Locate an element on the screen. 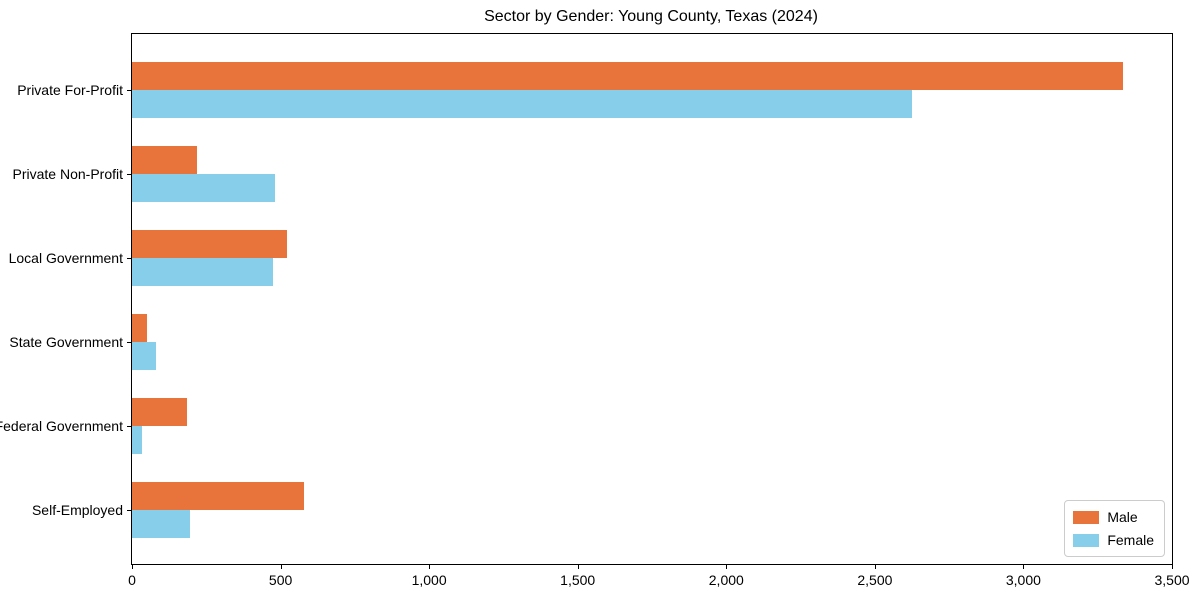 Image resolution: width=1200 pixels, height=600 pixels. bar-male-federal-government is located at coordinates (159, 412).